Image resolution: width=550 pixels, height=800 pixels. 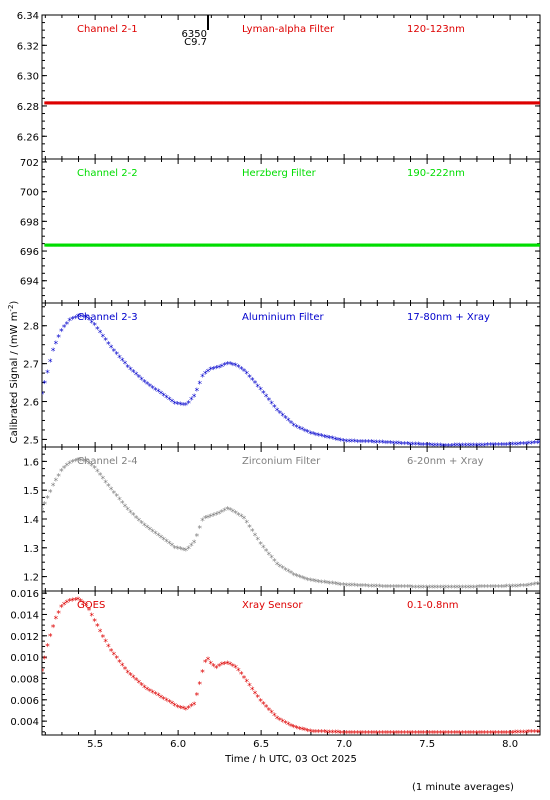 I want to click on data-point, so click(x=539, y=245).